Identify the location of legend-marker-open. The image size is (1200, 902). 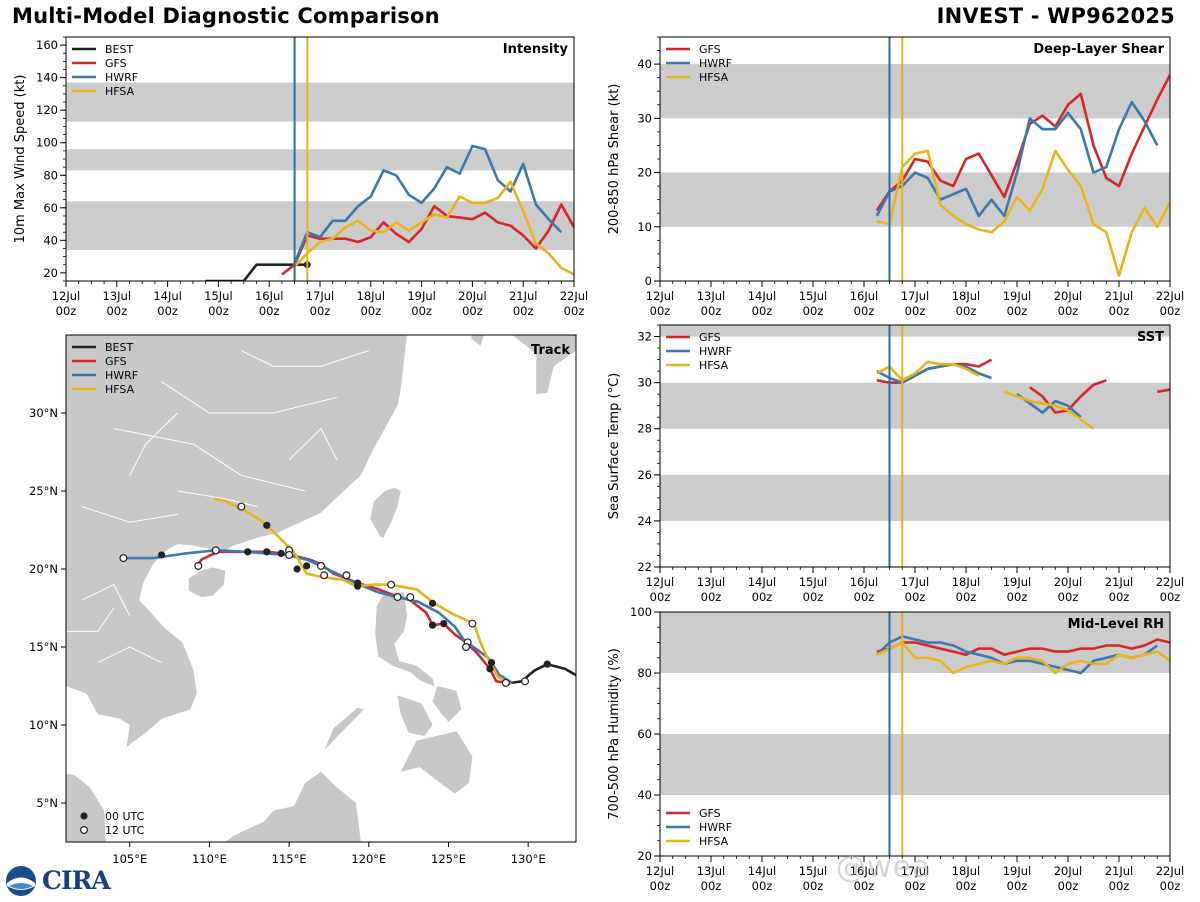
(83, 829).